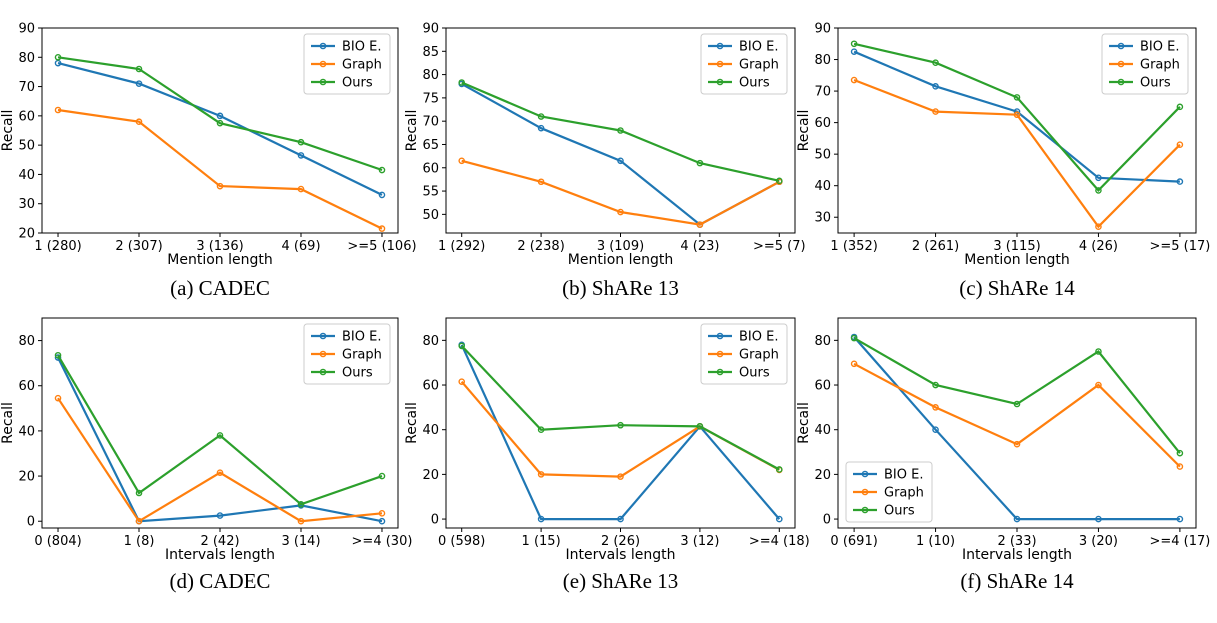 This screenshot has width=1217, height=623. What do you see at coordinates (620, 541) in the screenshot?
I see `x-tick-label: 2 (26)` at bounding box center [620, 541].